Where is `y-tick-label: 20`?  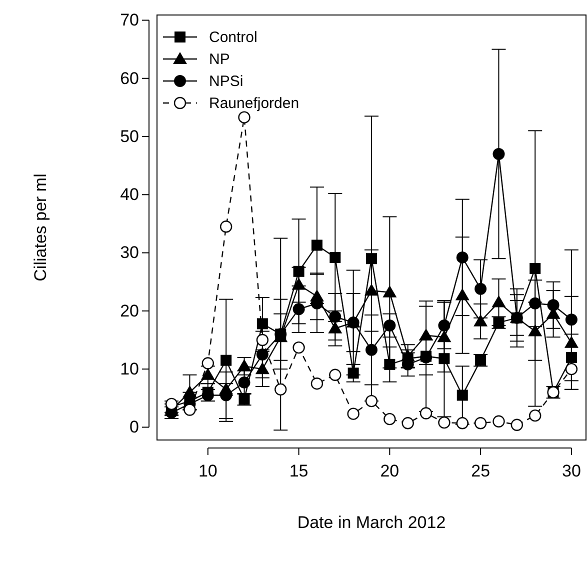 y-tick-label: 20 is located at coordinates (129, 310).